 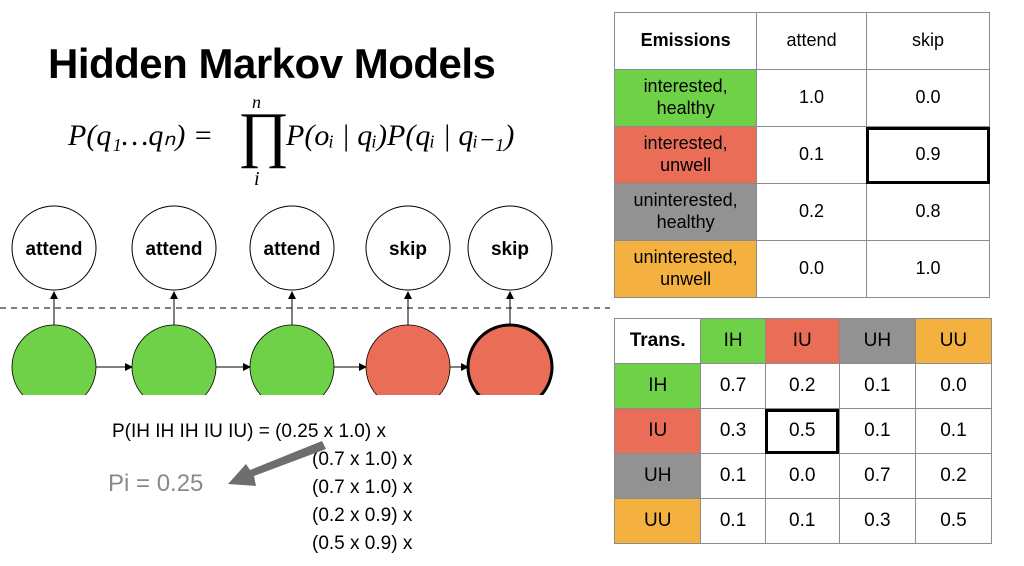 What do you see at coordinates (510, 359) in the screenshot?
I see `state-node-highlighted` at bounding box center [510, 359].